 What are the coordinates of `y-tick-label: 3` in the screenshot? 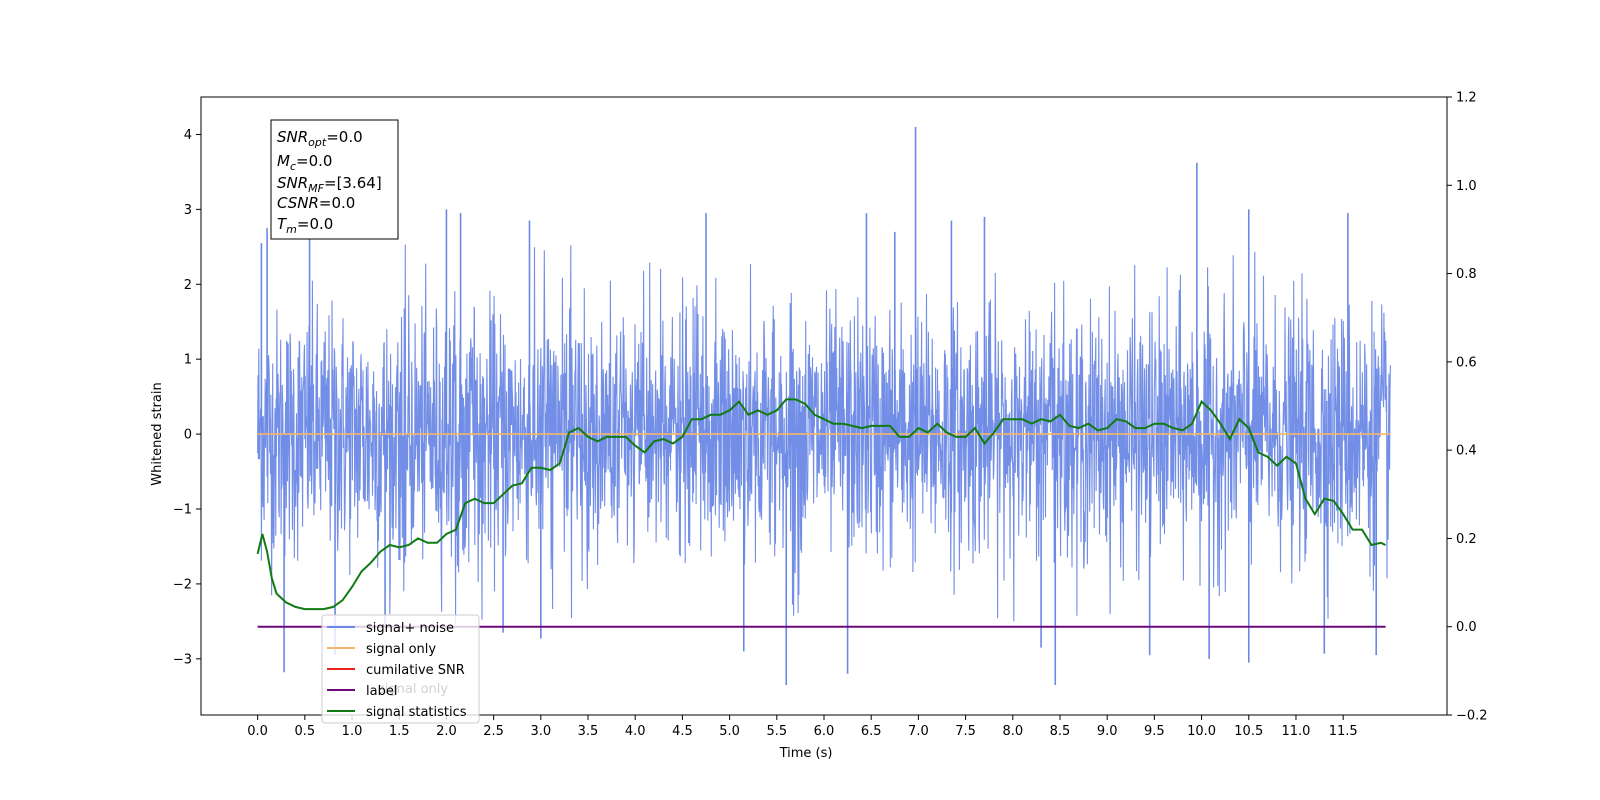 It's located at (188, 210).